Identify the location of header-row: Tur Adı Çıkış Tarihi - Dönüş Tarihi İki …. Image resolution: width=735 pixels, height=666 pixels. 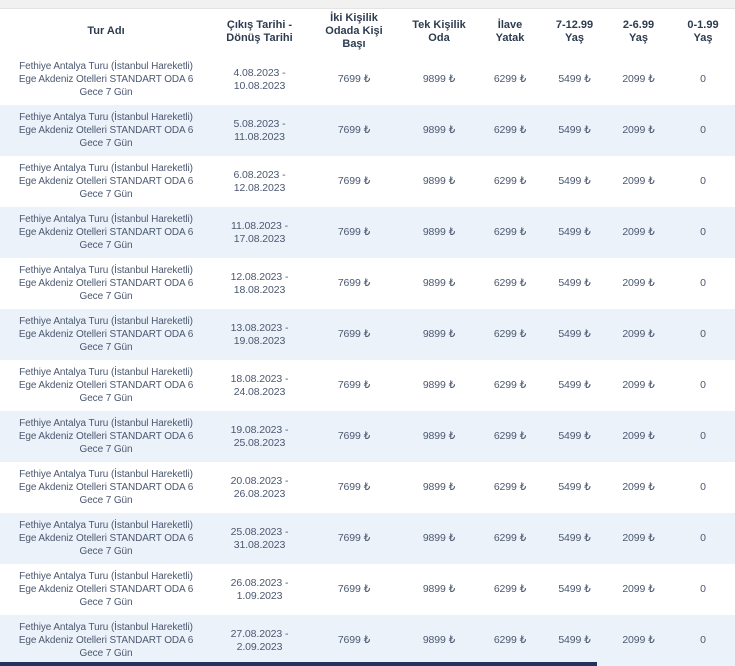
(367, 31).